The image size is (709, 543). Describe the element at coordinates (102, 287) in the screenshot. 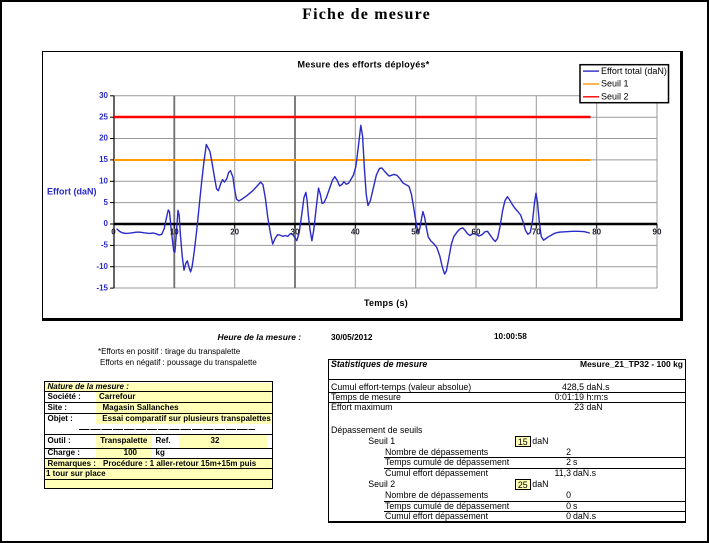

I see `svg-text: -15` at that location.